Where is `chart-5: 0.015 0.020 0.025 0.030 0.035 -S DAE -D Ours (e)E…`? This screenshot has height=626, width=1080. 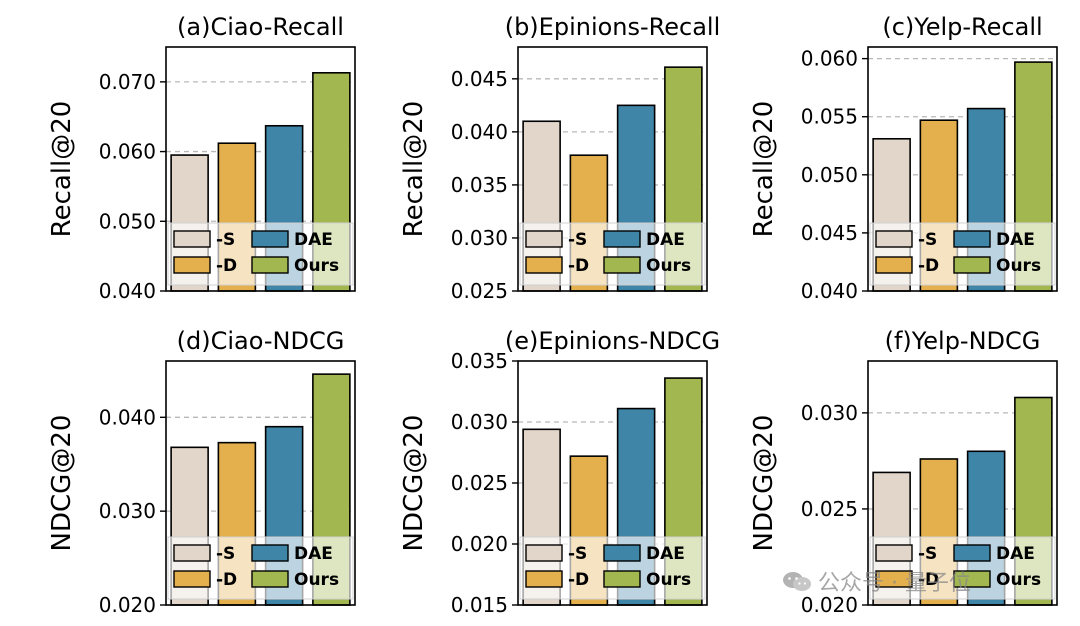
chart-5: 0.015 0.020 0.025 0.030 0.035 -S DAE -D Ours (e)E… is located at coordinates (559, 472).